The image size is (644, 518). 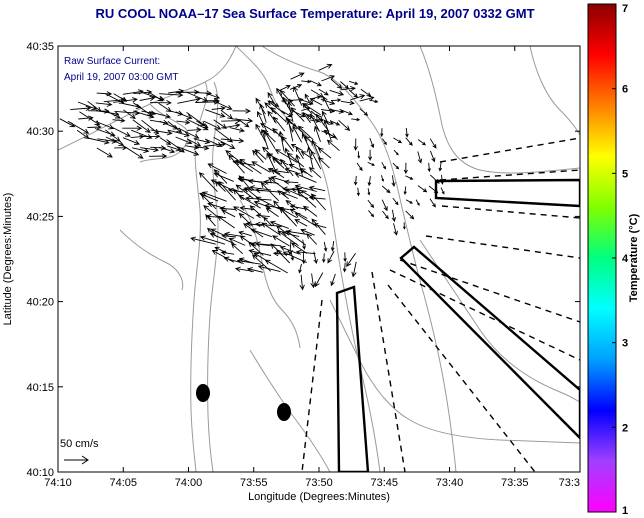 I want to click on colorbar-tick-label: 3, so click(x=625, y=344).